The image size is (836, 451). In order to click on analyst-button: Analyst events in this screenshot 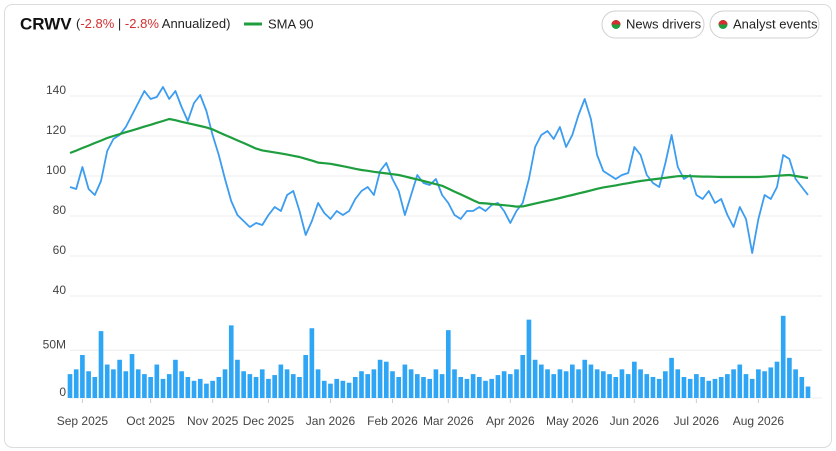, I will do `click(764, 24)`.